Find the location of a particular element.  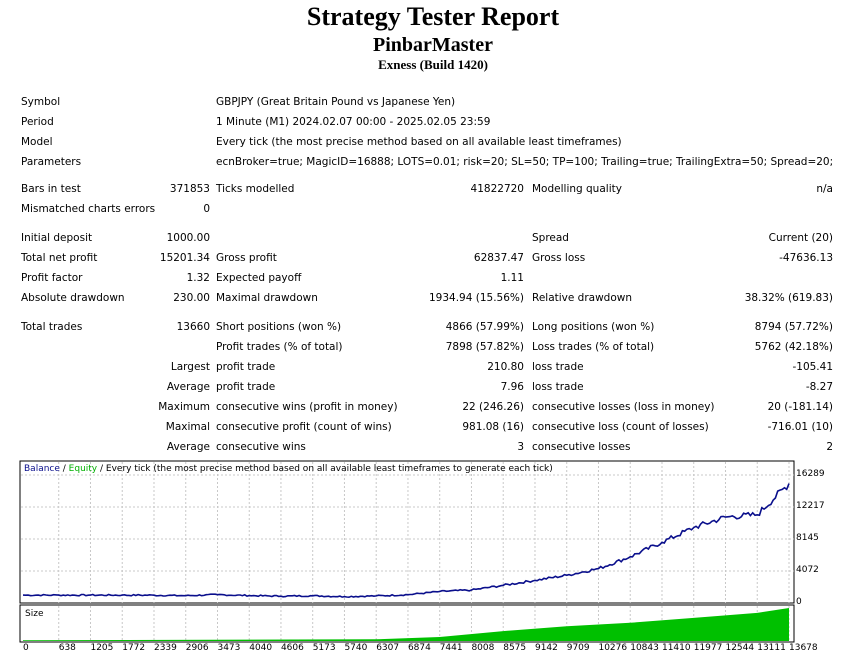

profit-trades-label: Profit trades (% of total) is located at coordinates (279, 347).